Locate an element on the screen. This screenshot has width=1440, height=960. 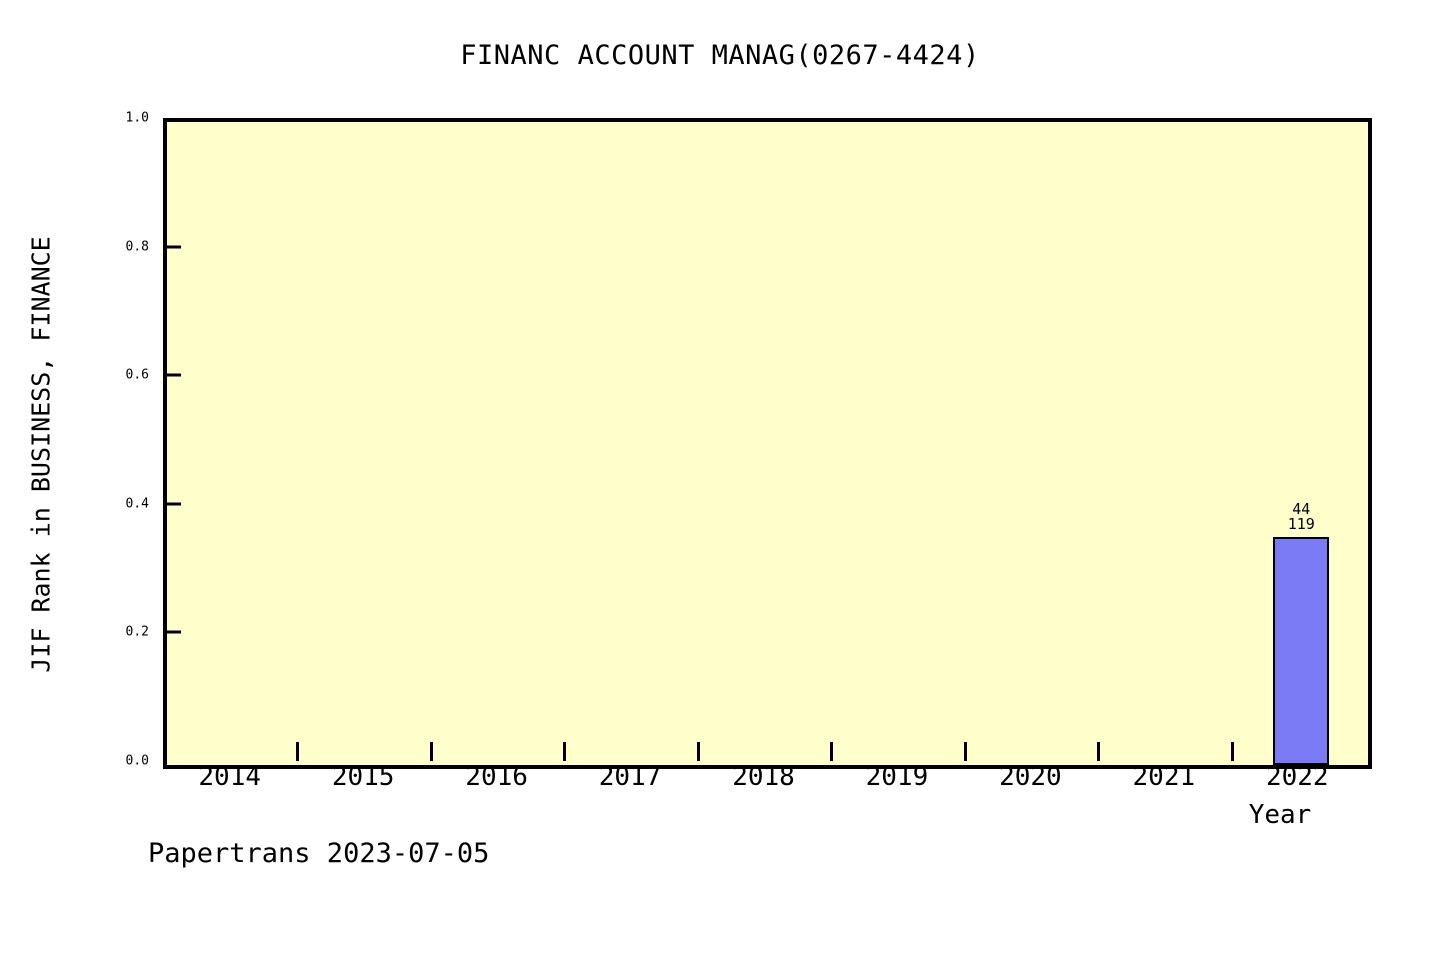
y-axis-tick-label: 1.0 is located at coordinates (81, 118).